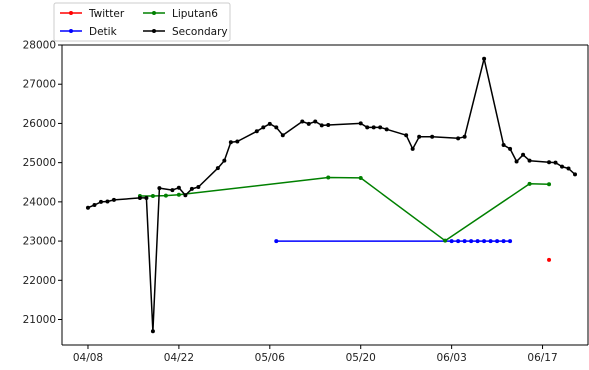 The image size is (589, 370). Describe the element at coordinates (39, 202) in the screenshot. I see `y-tick-label: 24000` at that location.